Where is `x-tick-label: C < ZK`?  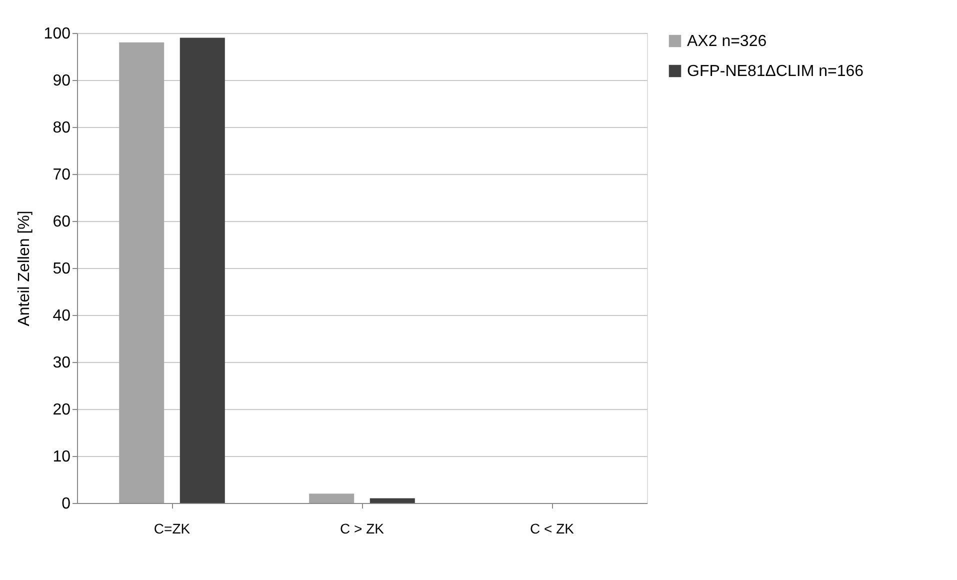 x-tick-label: C < ZK is located at coordinates (552, 528).